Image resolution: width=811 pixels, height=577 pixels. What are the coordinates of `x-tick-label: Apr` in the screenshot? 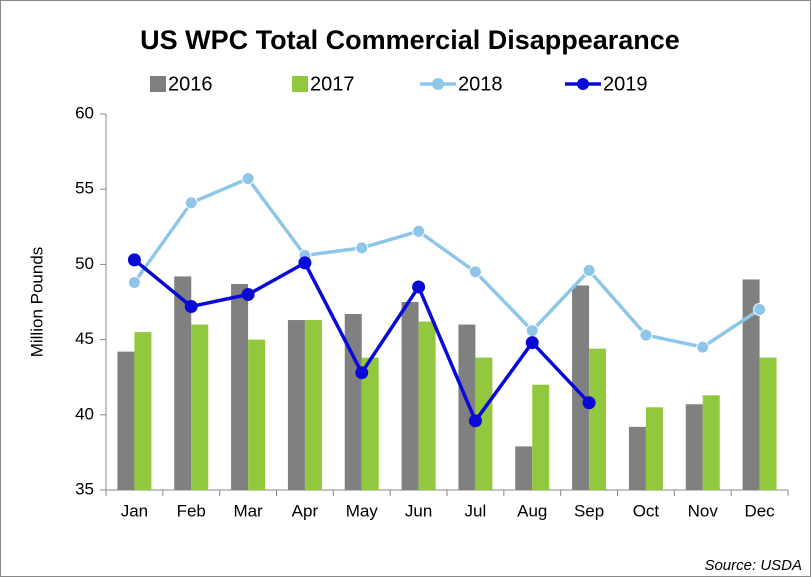 It's located at (305, 510).